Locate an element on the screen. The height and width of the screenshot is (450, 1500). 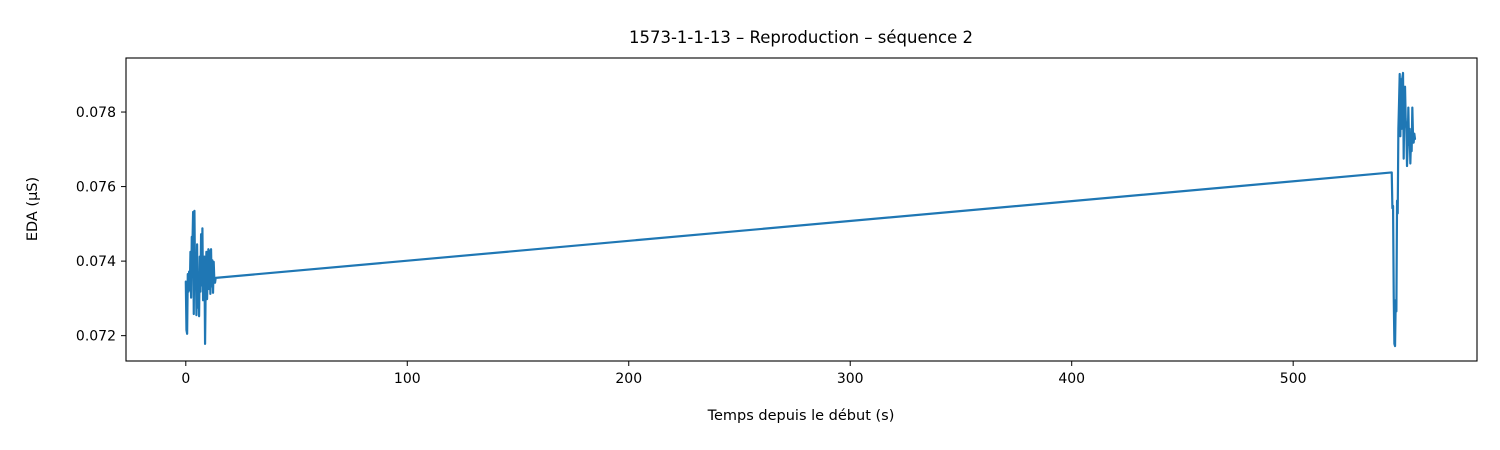
y-tick-label: 0.072 is located at coordinates (96, 337).